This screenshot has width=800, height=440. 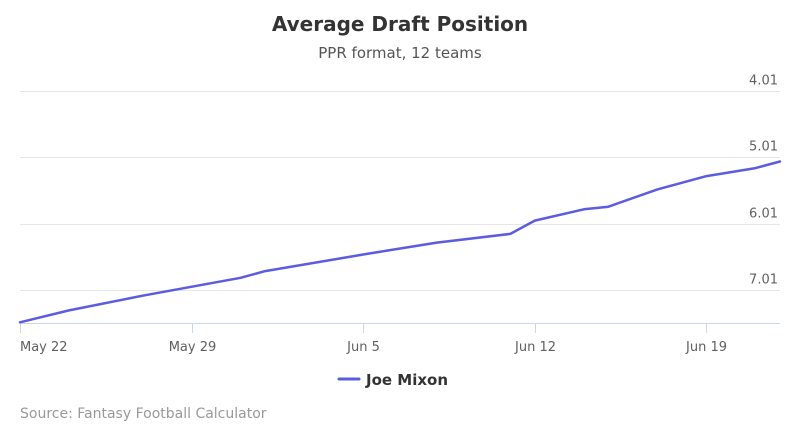 What do you see at coordinates (763, 280) in the screenshot?
I see `y-tick-label: 7.01` at bounding box center [763, 280].